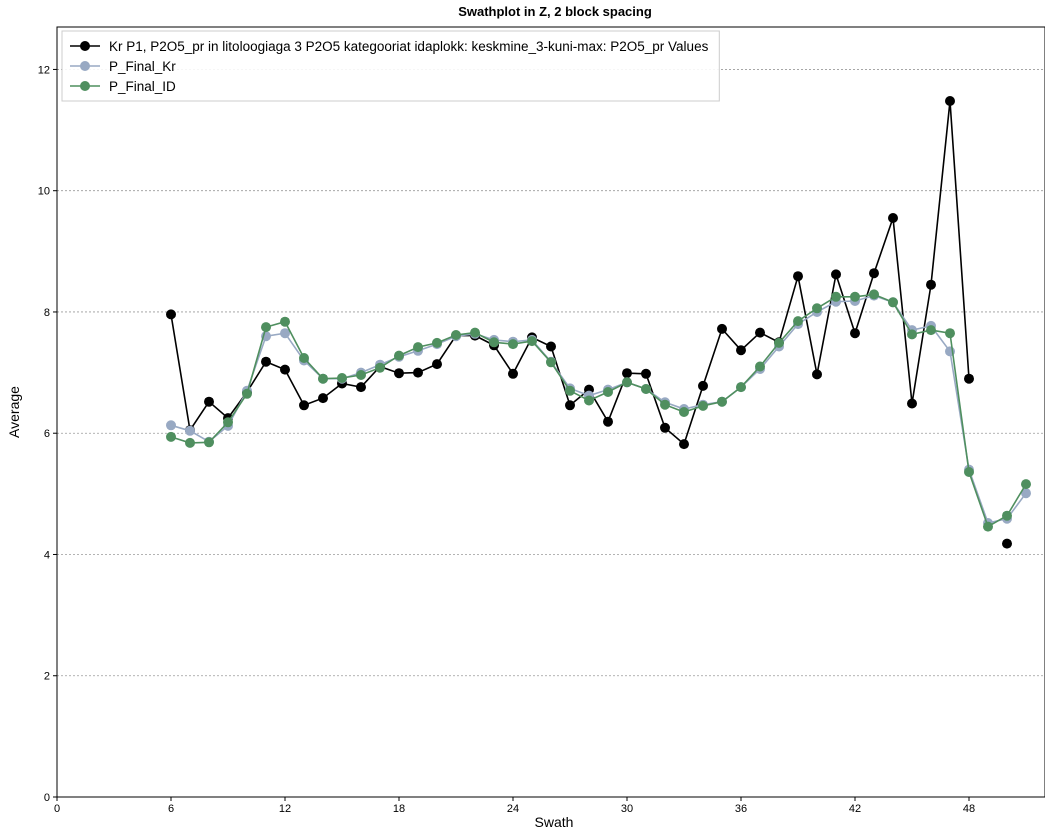 The image size is (1045, 832). I want to click on y-tick-label: 0, so click(47, 798).